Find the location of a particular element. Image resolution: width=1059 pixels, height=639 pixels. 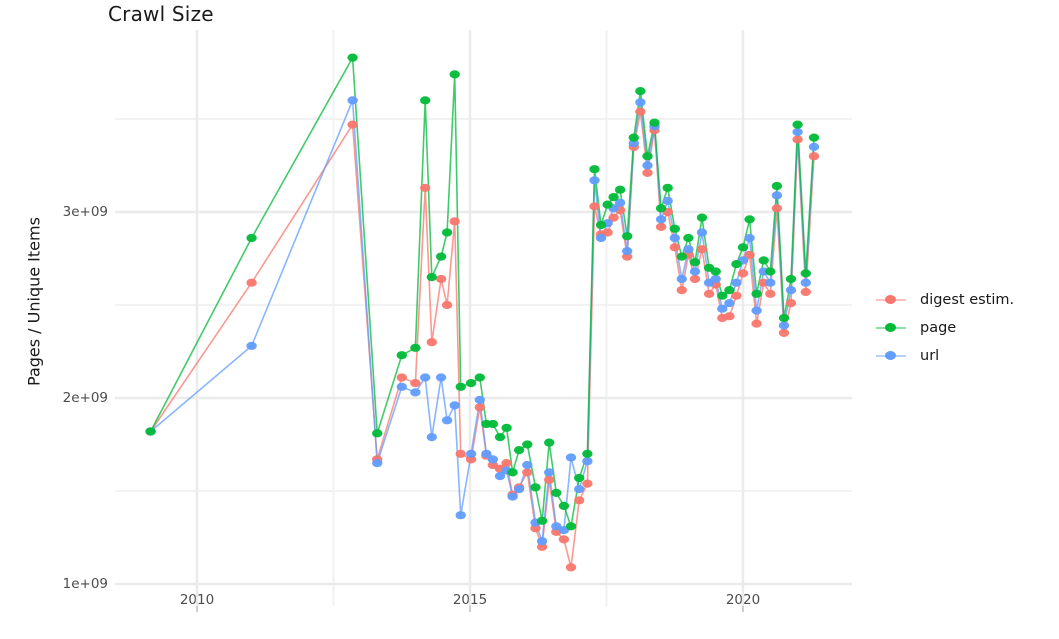

legend: digest estim. page url is located at coordinates (966, 328).